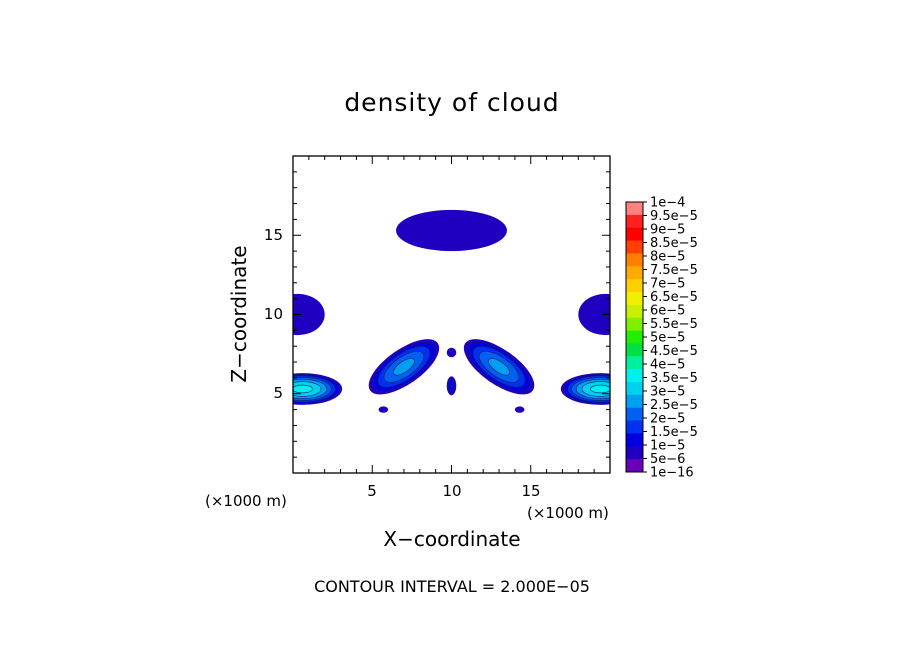 This screenshot has height=654, width=904. What do you see at coordinates (672, 473) in the screenshot?
I see `colorbar-label: 1e−16` at bounding box center [672, 473].